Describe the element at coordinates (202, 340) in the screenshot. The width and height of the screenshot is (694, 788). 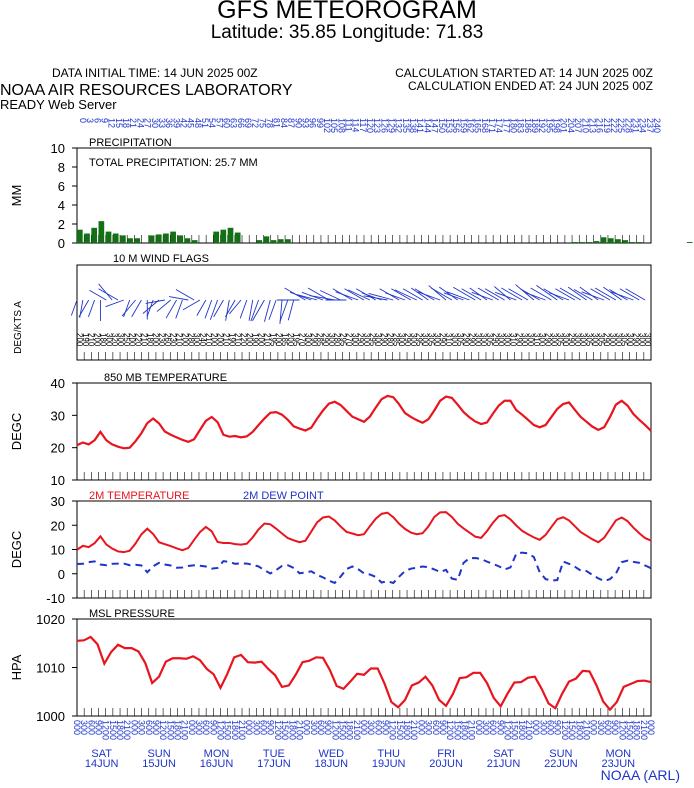
I see `wind-direction-label: 240` at that location.